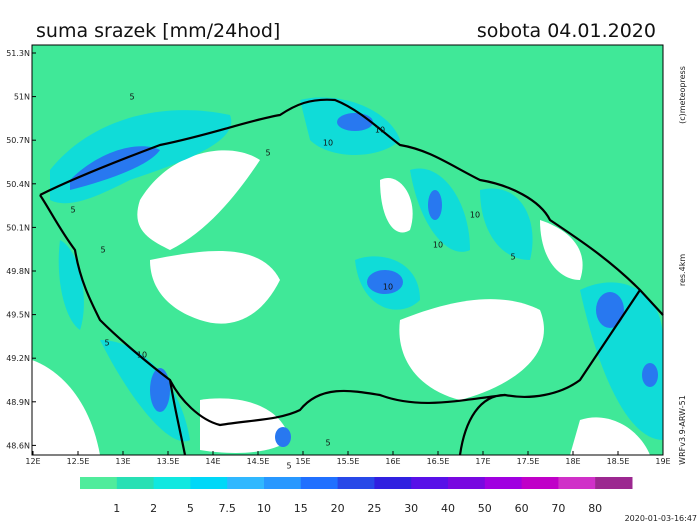 Image resolution: width=700 pixels, height=525 pixels. What do you see at coordinates (18, 402) in the screenshot?
I see `lat-label: 48.9N` at bounding box center [18, 402].